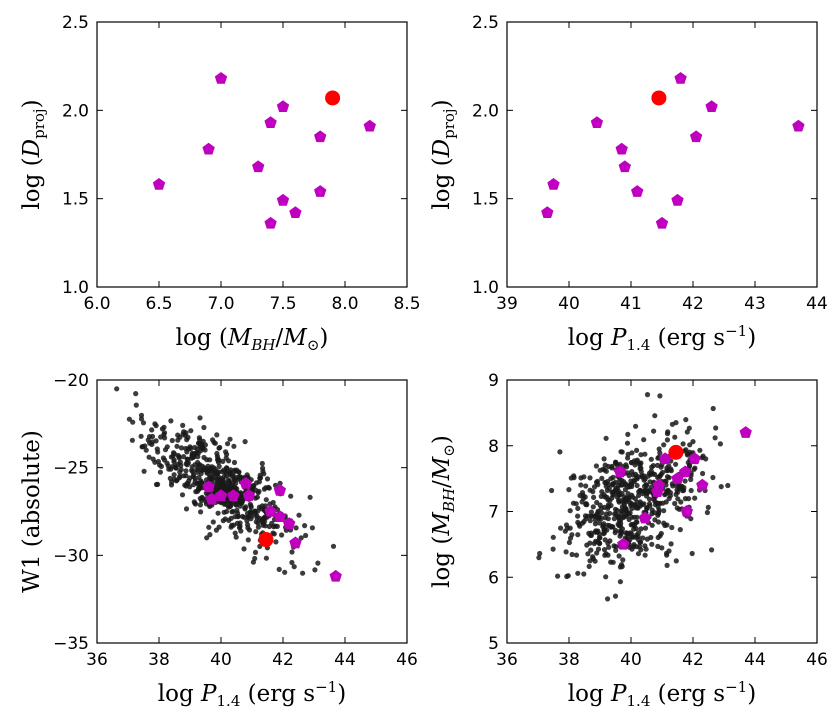  What do you see at coordinates (75, 23) in the screenshot?
I see `y-tick-label: 2.5` at bounding box center [75, 23].